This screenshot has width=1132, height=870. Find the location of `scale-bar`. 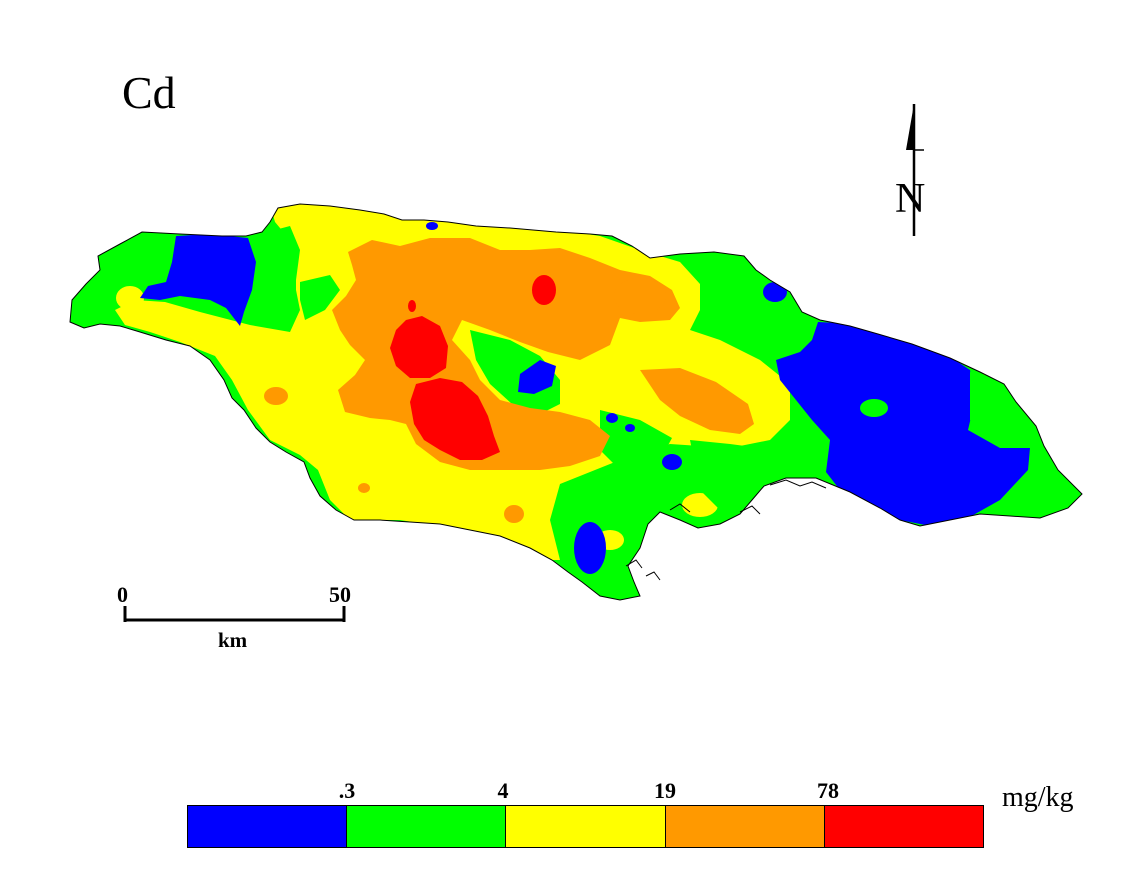

scale-bar is located at coordinates (234, 614).